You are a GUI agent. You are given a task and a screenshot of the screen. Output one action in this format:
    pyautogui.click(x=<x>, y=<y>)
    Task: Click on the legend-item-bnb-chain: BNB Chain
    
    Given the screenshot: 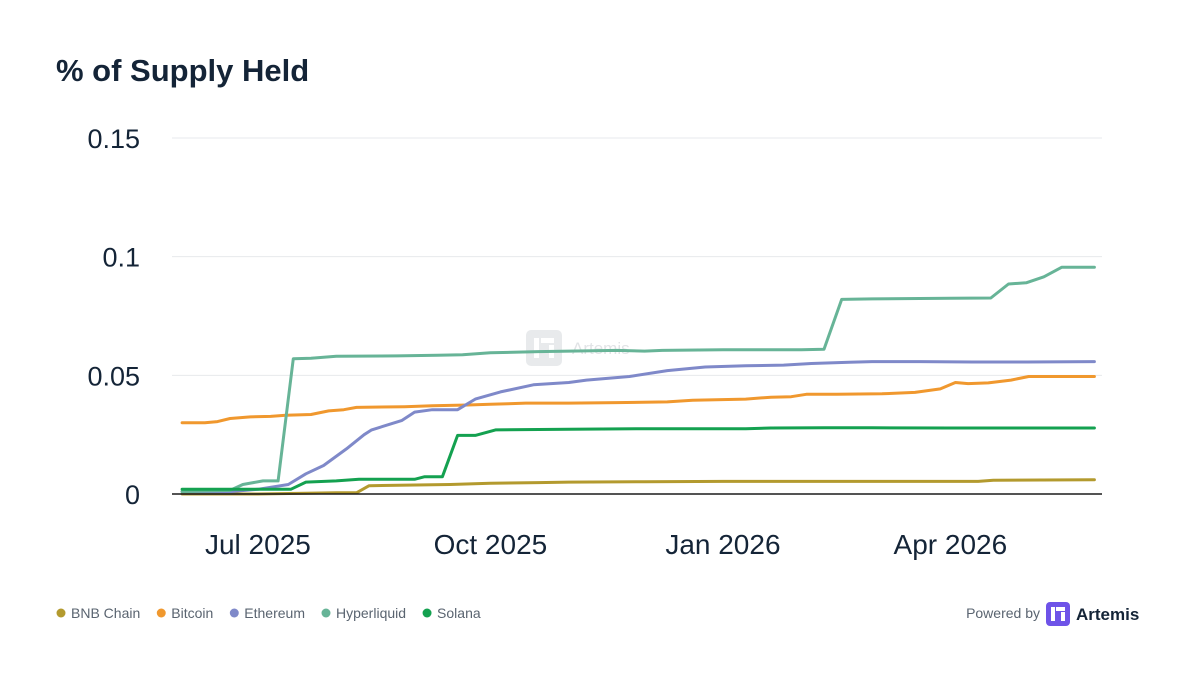 What is the action you would take?
    pyautogui.click(x=98, y=613)
    